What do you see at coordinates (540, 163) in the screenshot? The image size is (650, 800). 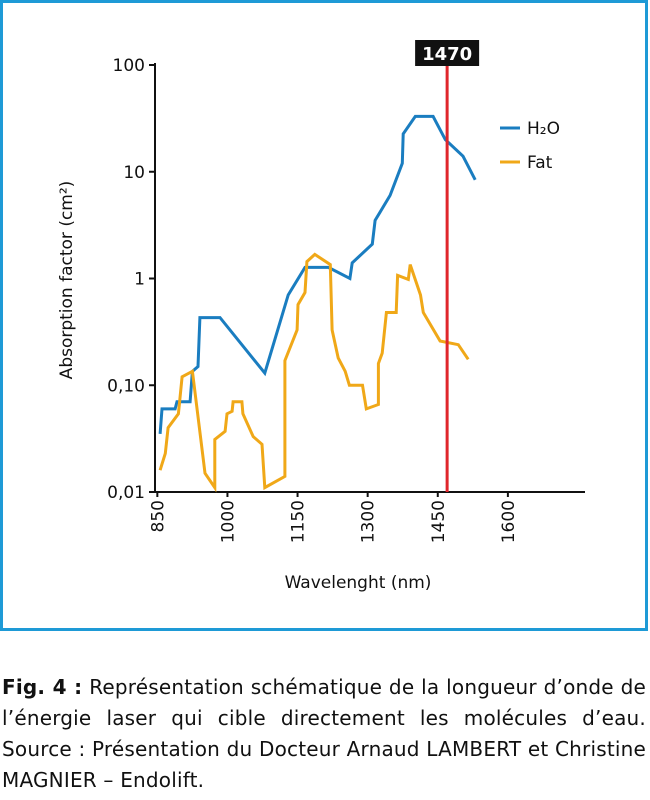 I see `legend-label: Fat` at bounding box center [540, 163].